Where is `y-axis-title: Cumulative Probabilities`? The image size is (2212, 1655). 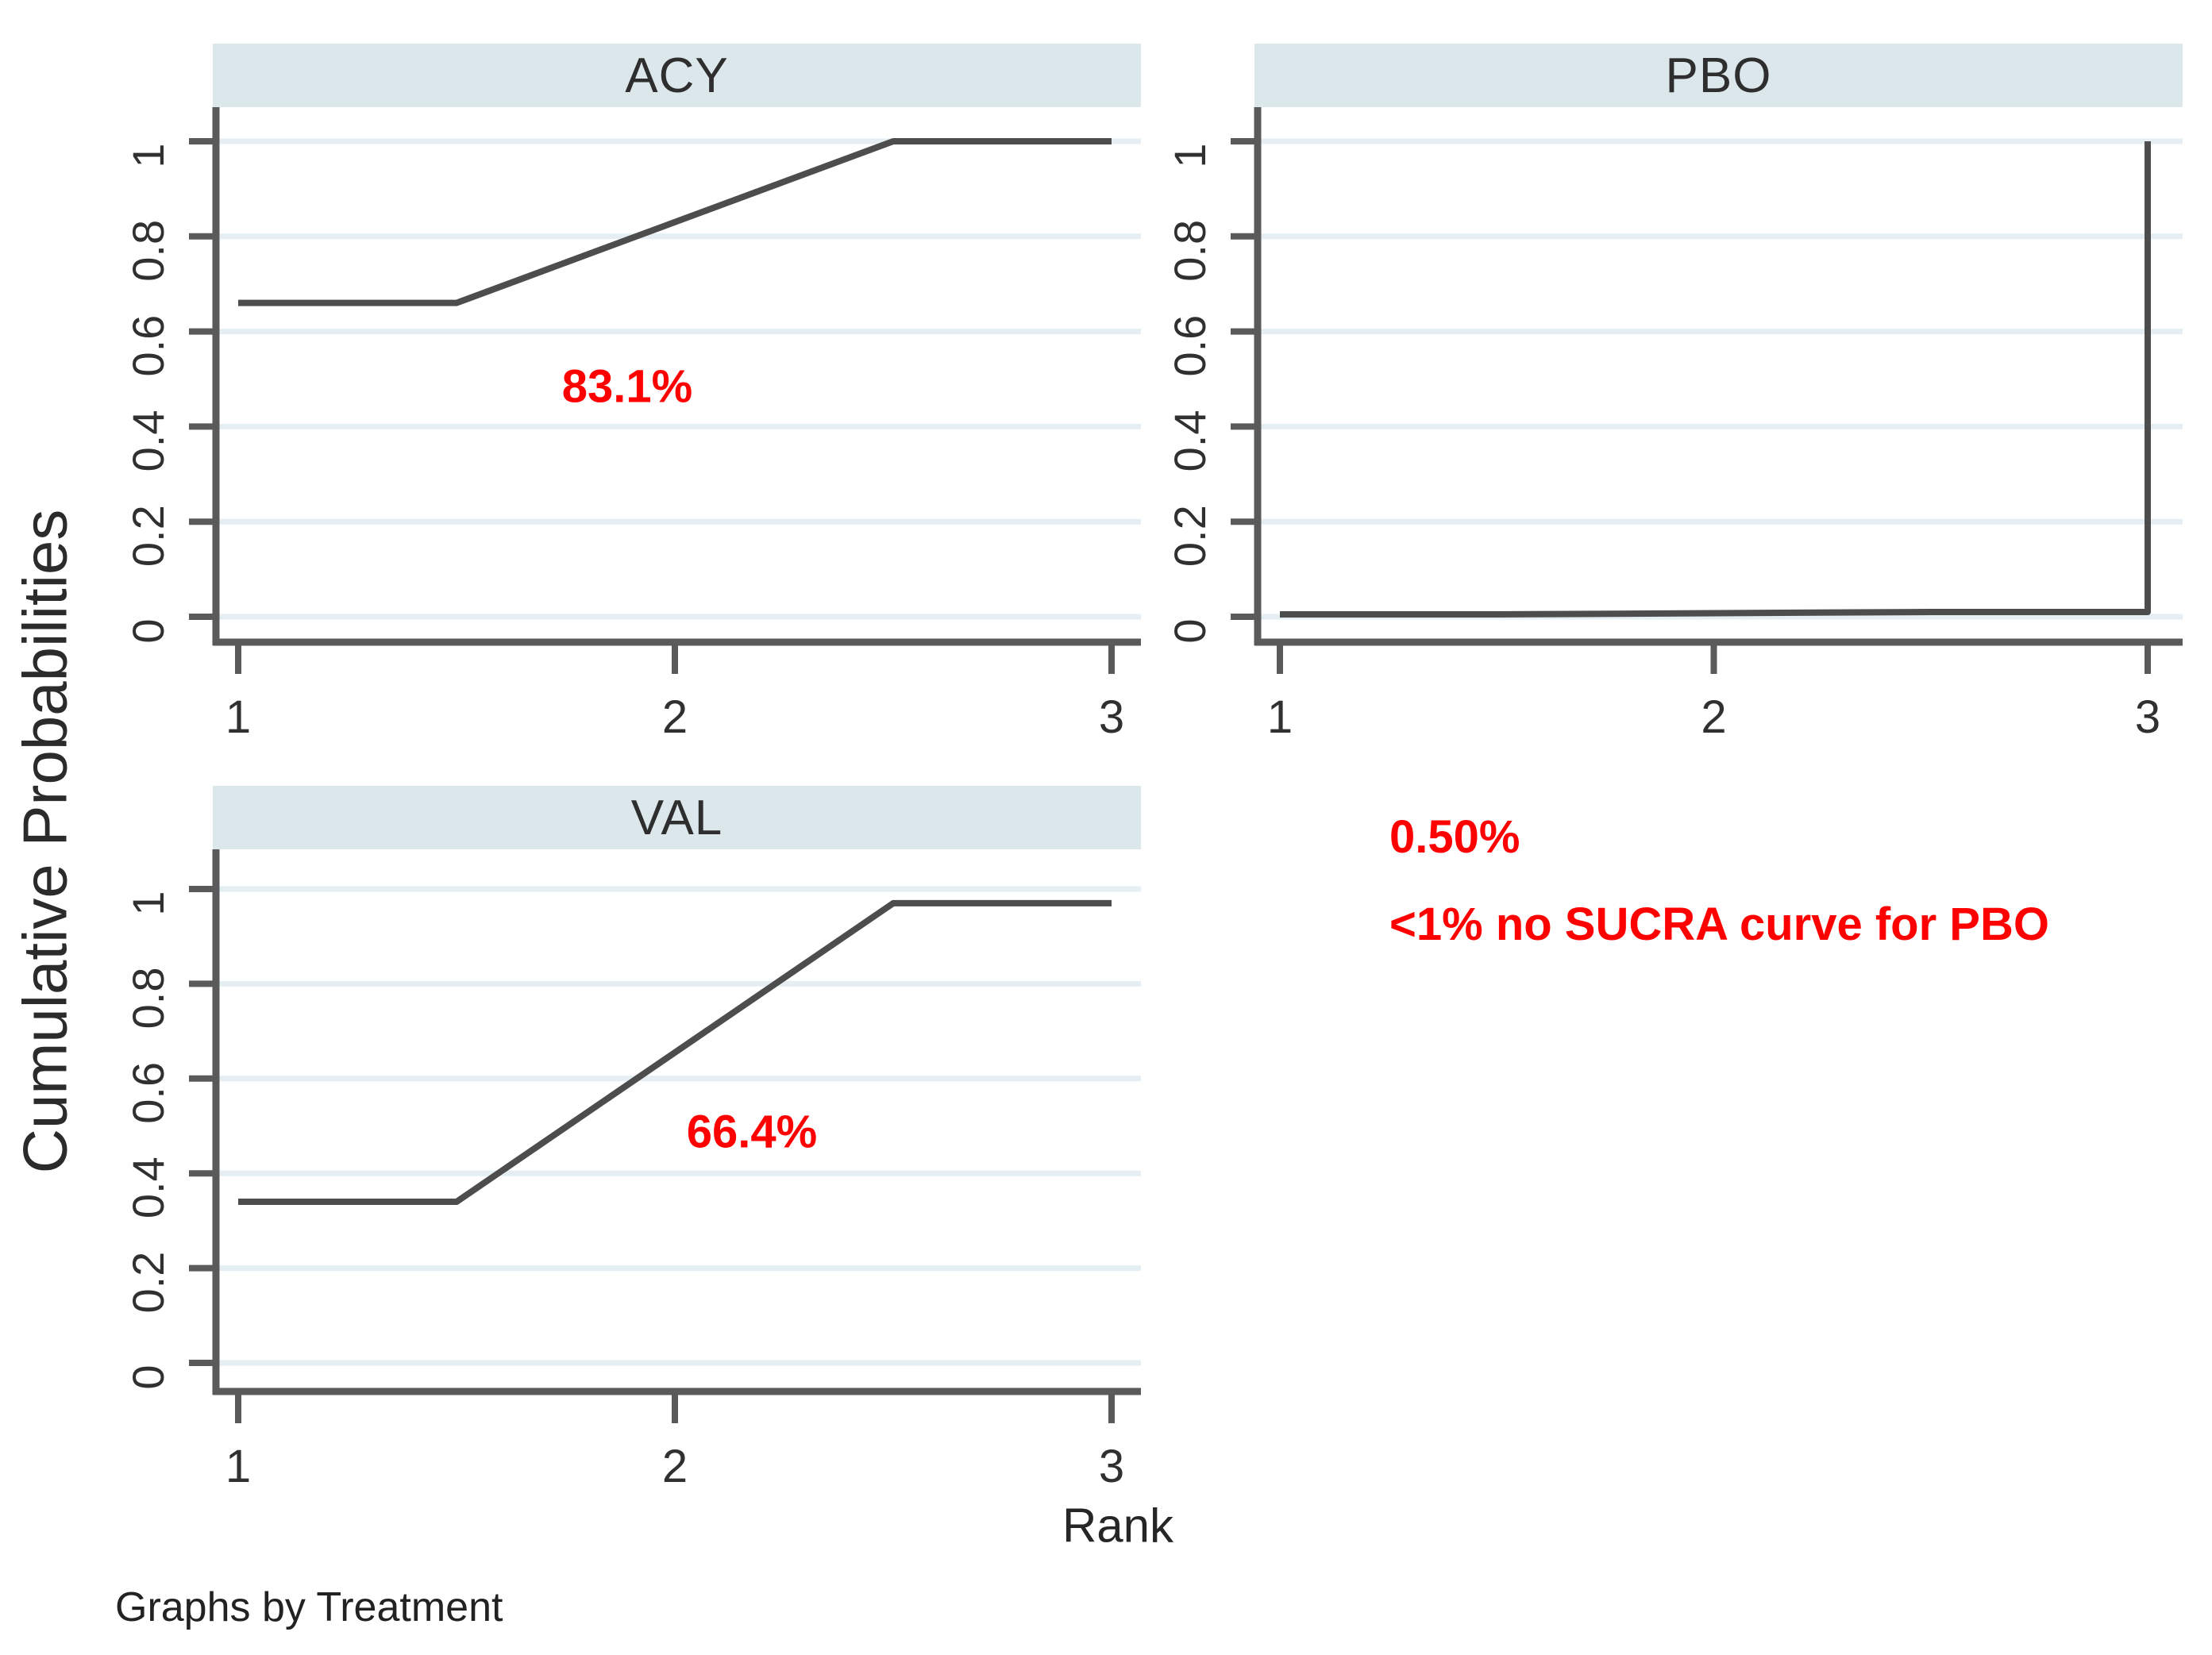 y-axis-title: Cumulative Probabilities is located at coordinates (45, 841).